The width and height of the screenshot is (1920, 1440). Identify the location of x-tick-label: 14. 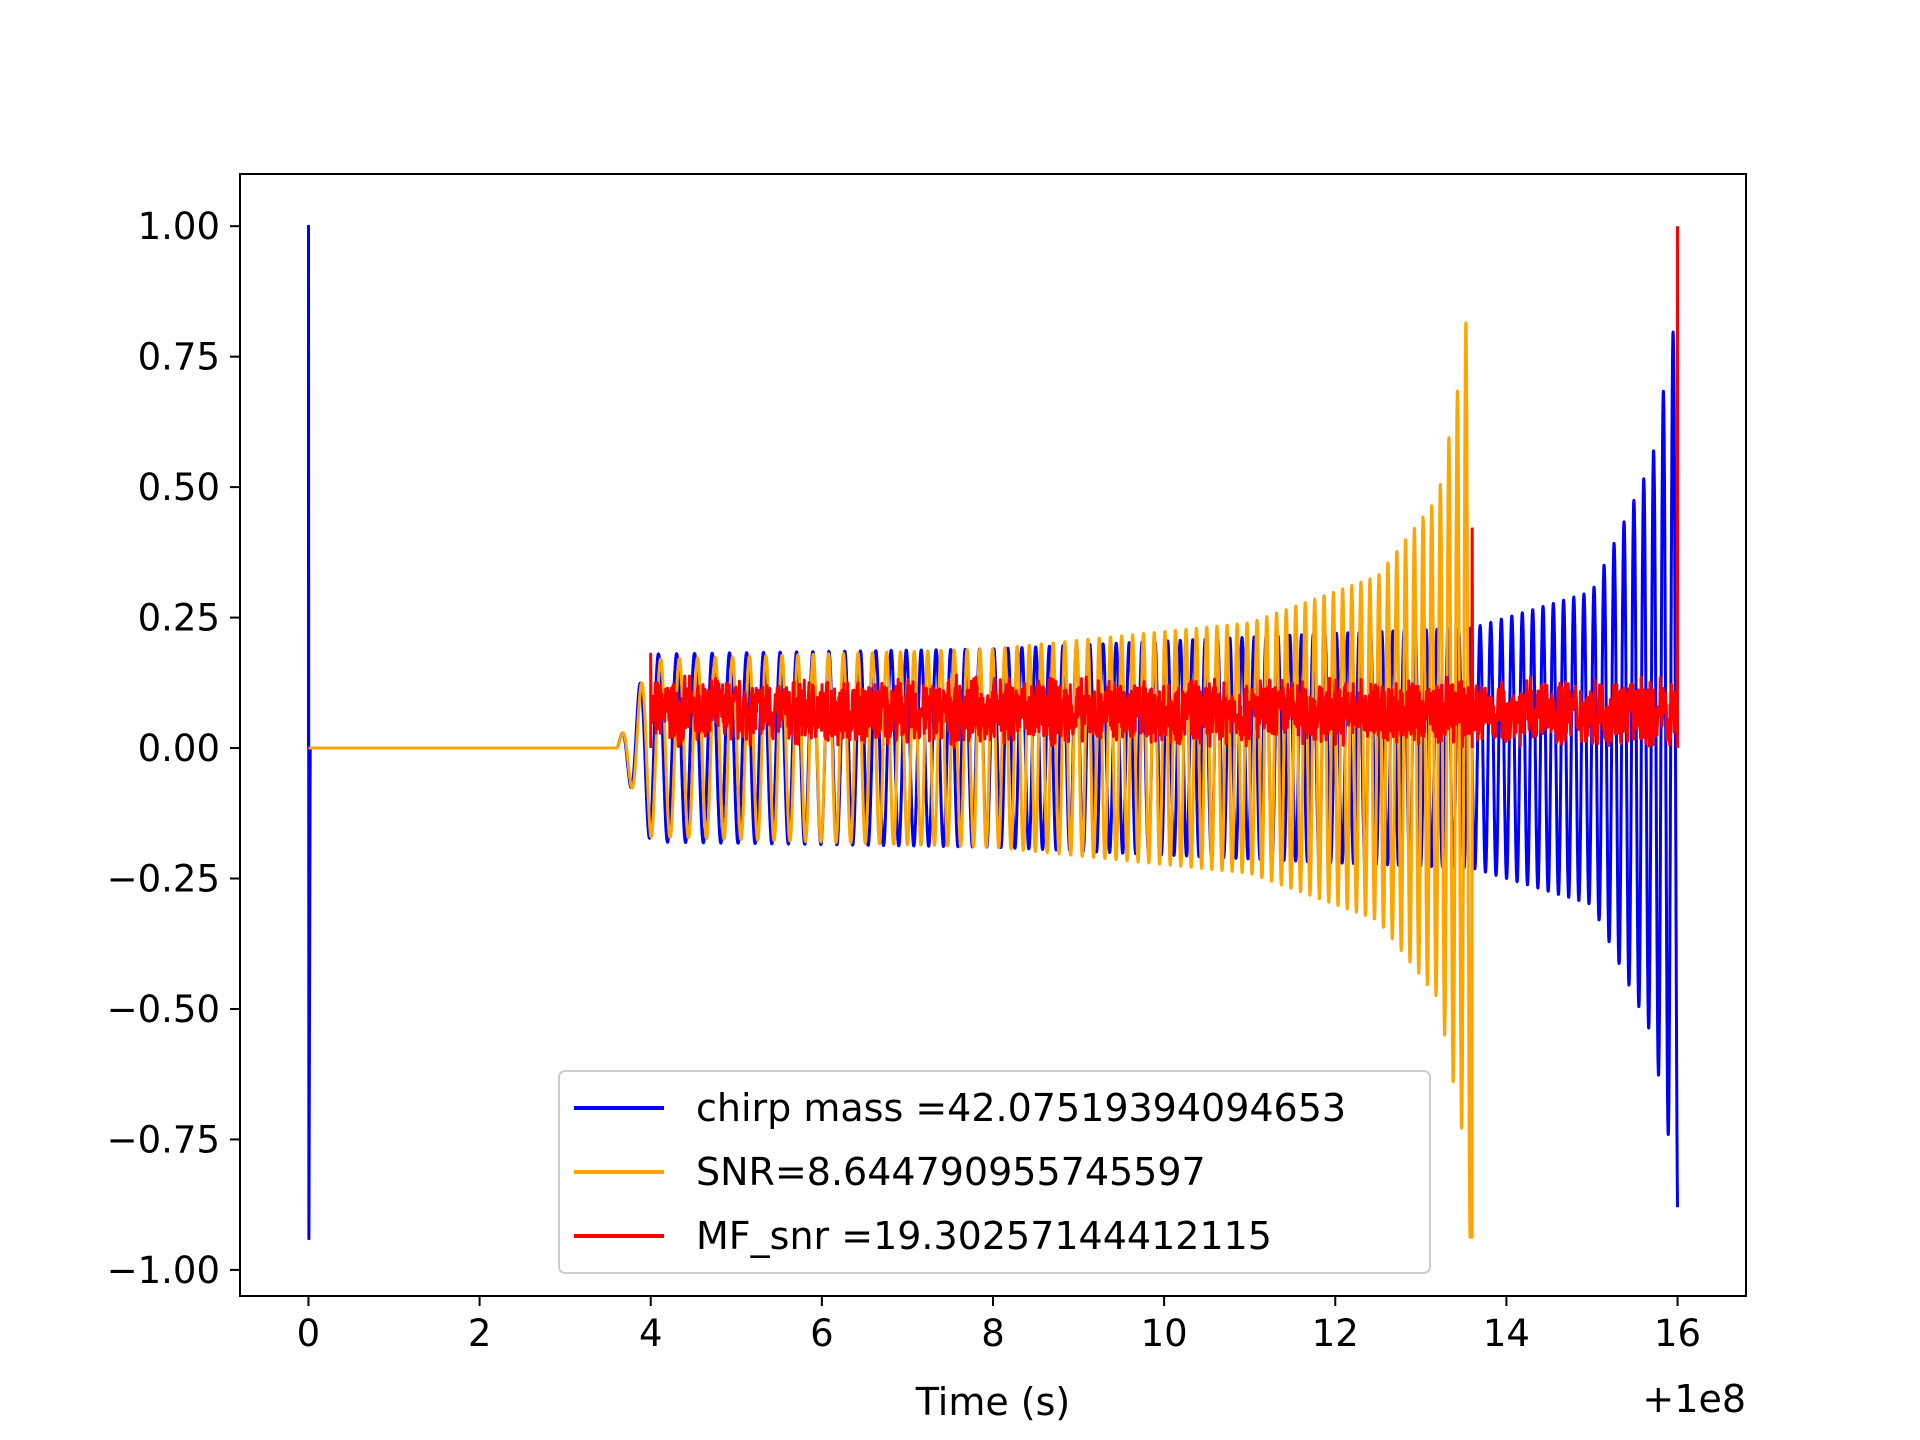
(1506, 1333).